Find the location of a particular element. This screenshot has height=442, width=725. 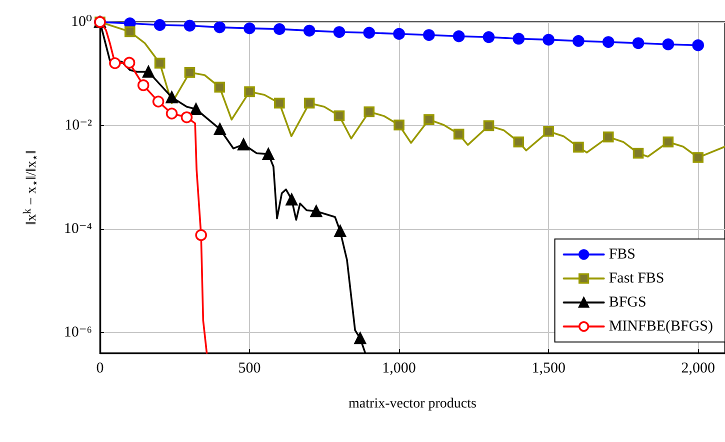

x-tick-label: 0 is located at coordinates (100, 368).